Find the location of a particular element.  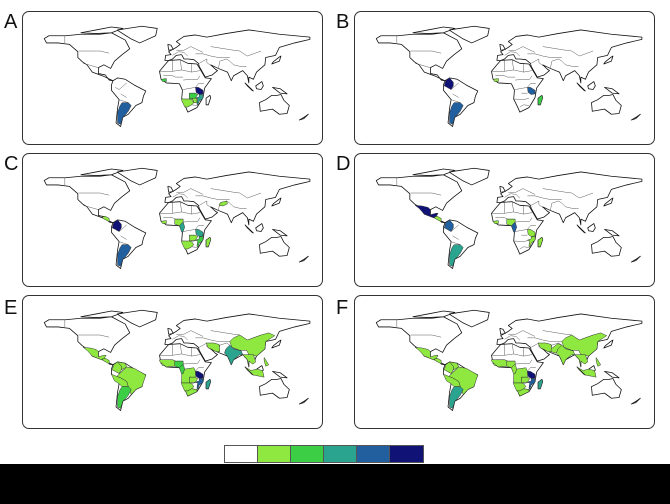

highlighted-country-zimbabwe is located at coordinates (194, 100).